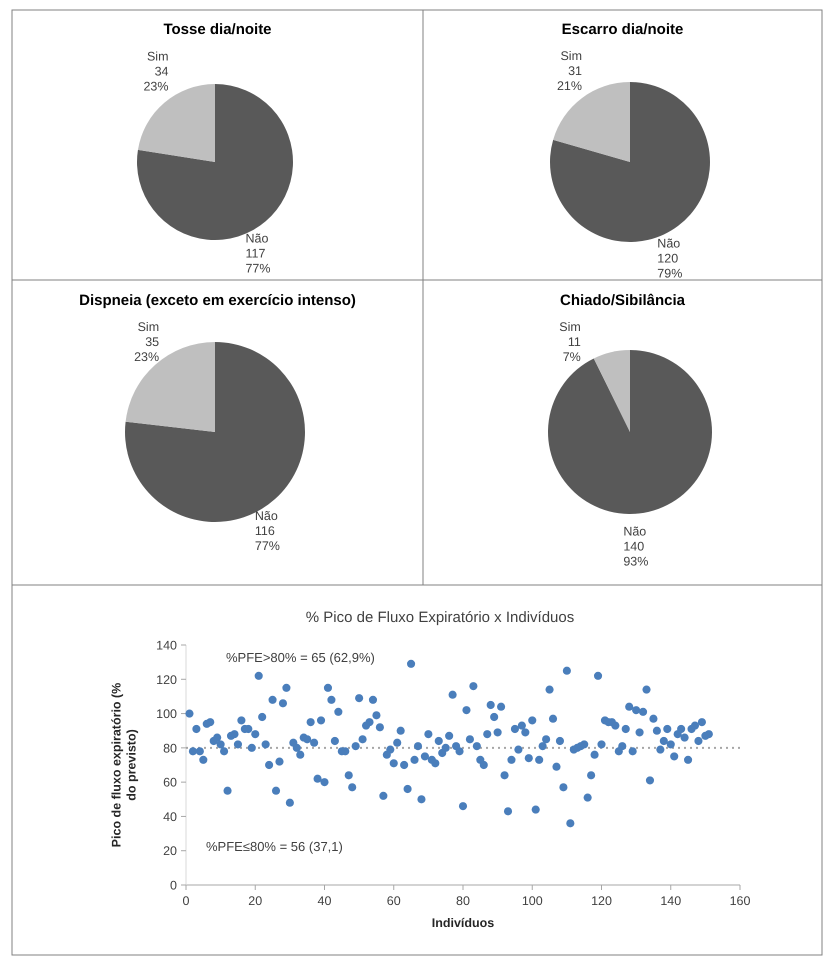 This screenshot has height=963, width=827. What do you see at coordinates (463, 923) in the screenshot?
I see `x-axis-title: Indivíduos` at bounding box center [463, 923].